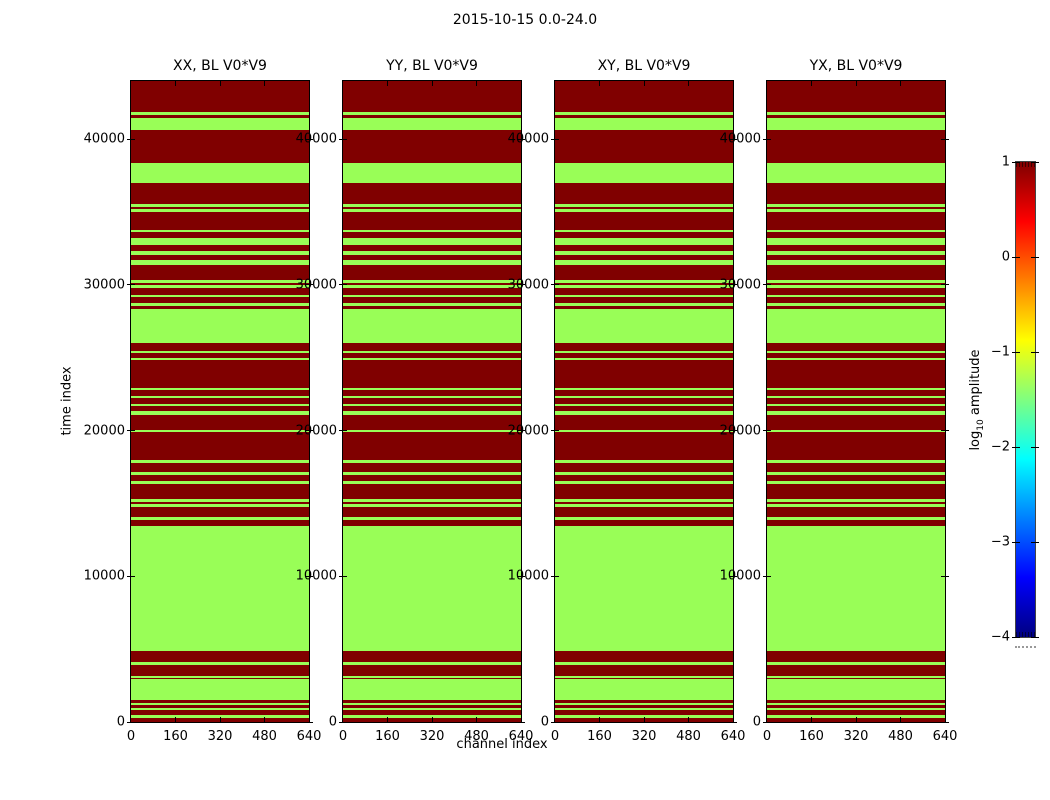 The width and height of the screenshot is (1050, 800). What do you see at coordinates (1005, 162) in the screenshot?
I see `colorbar-tick-label: 1` at bounding box center [1005, 162].